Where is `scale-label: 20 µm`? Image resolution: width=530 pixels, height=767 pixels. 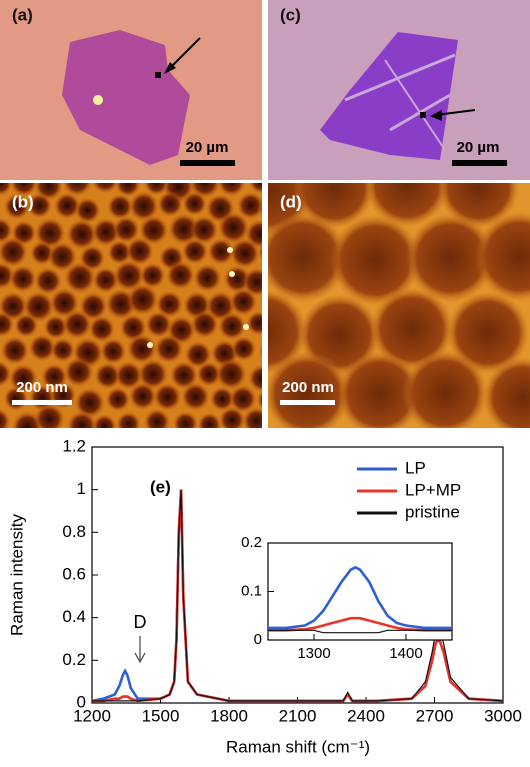
scale-label: 20 µm is located at coordinates (478, 147).